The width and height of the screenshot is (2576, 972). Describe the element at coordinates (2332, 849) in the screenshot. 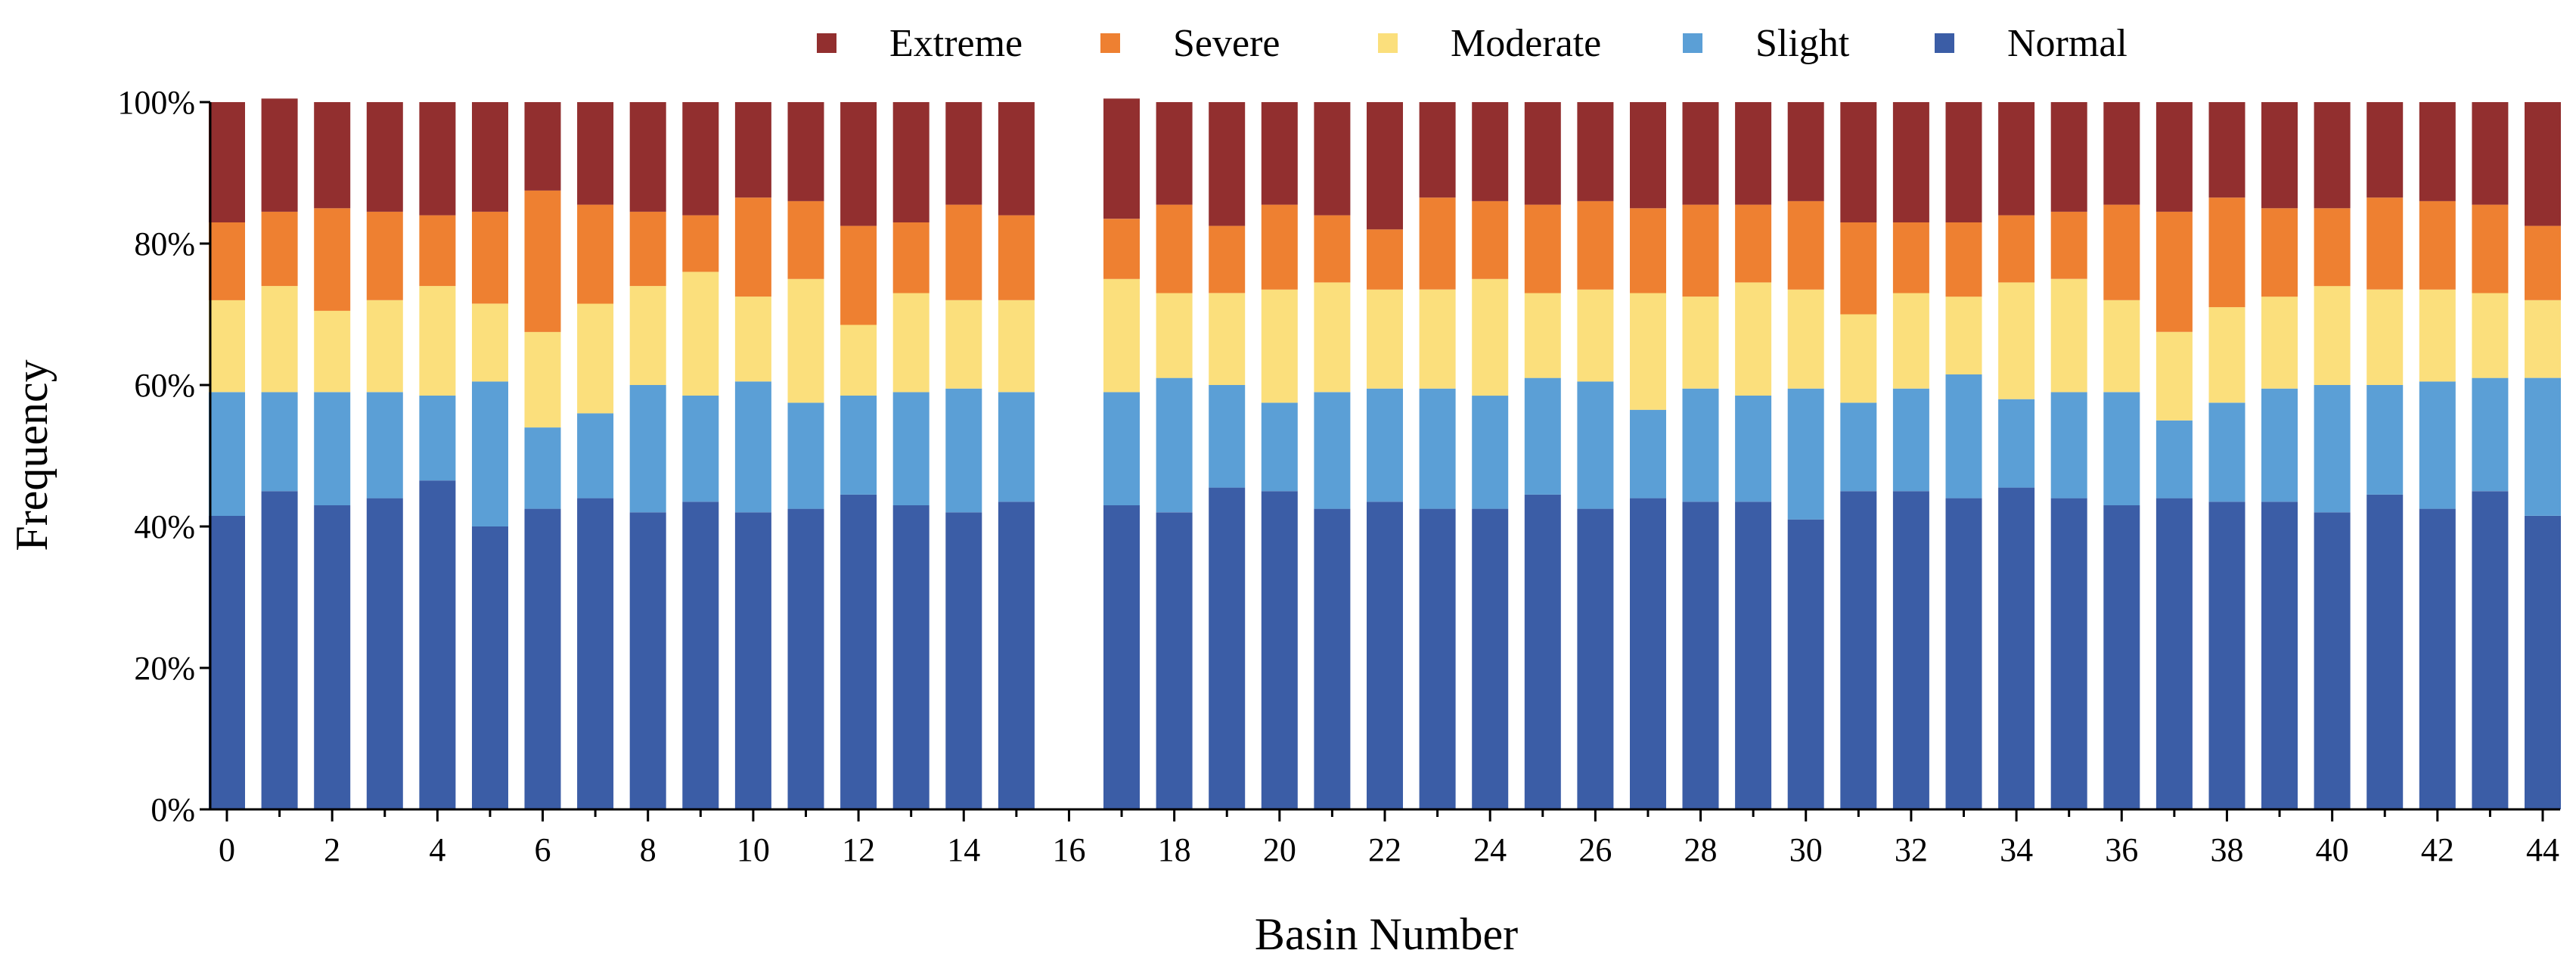

I see `x-tick-label: 40` at that location.